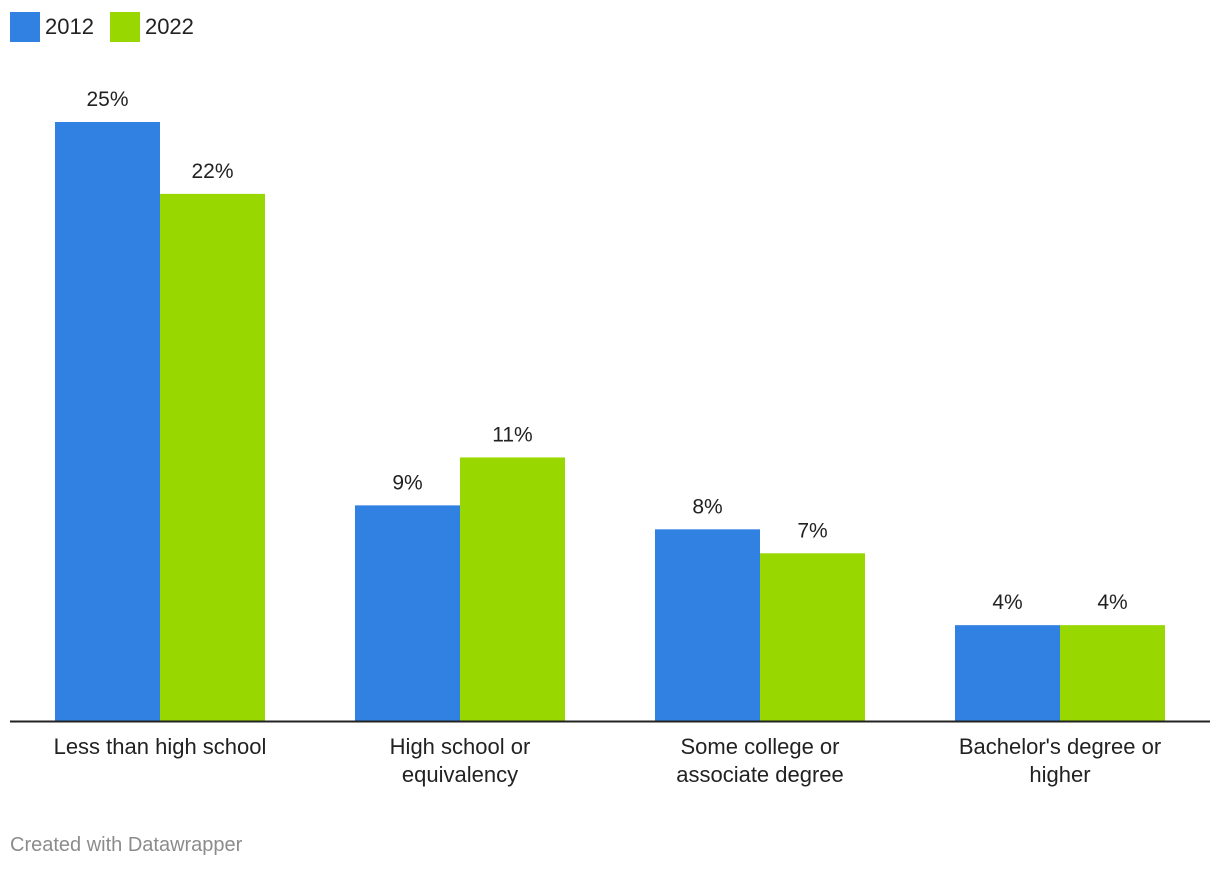 This screenshot has height=872, width=1220. Describe the element at coordinates (124, 27) in the screenshot. I see `legend-swatch-2022` at that location.